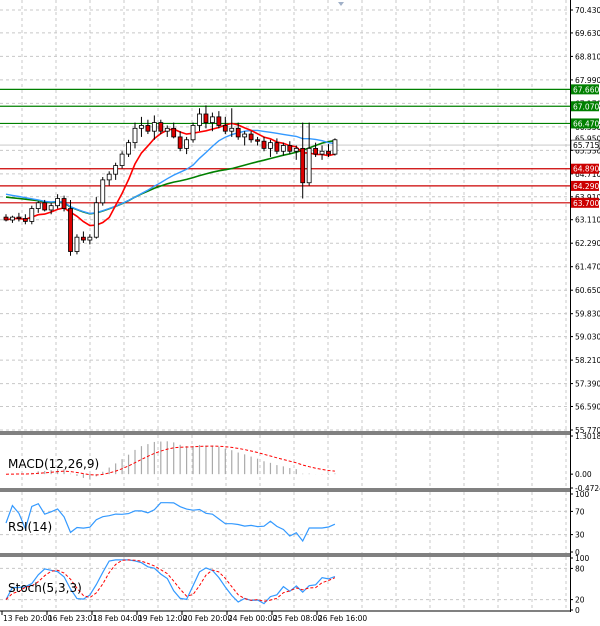  I want to click on price-label: 65.950, so click(587, 138).